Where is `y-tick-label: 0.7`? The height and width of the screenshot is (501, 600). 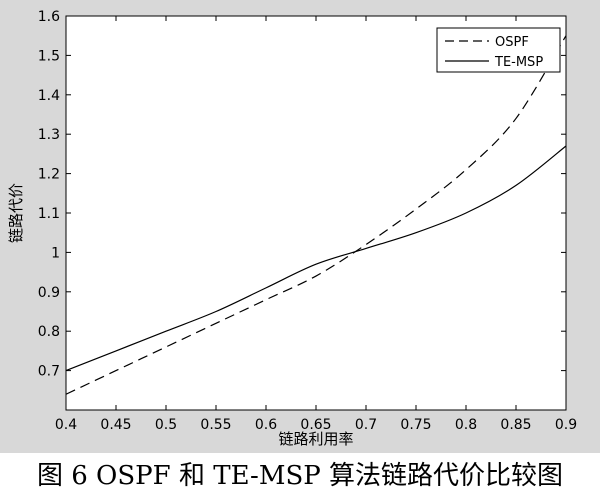 y-tick-label: 0.7 is located at coordinates (49, 372).